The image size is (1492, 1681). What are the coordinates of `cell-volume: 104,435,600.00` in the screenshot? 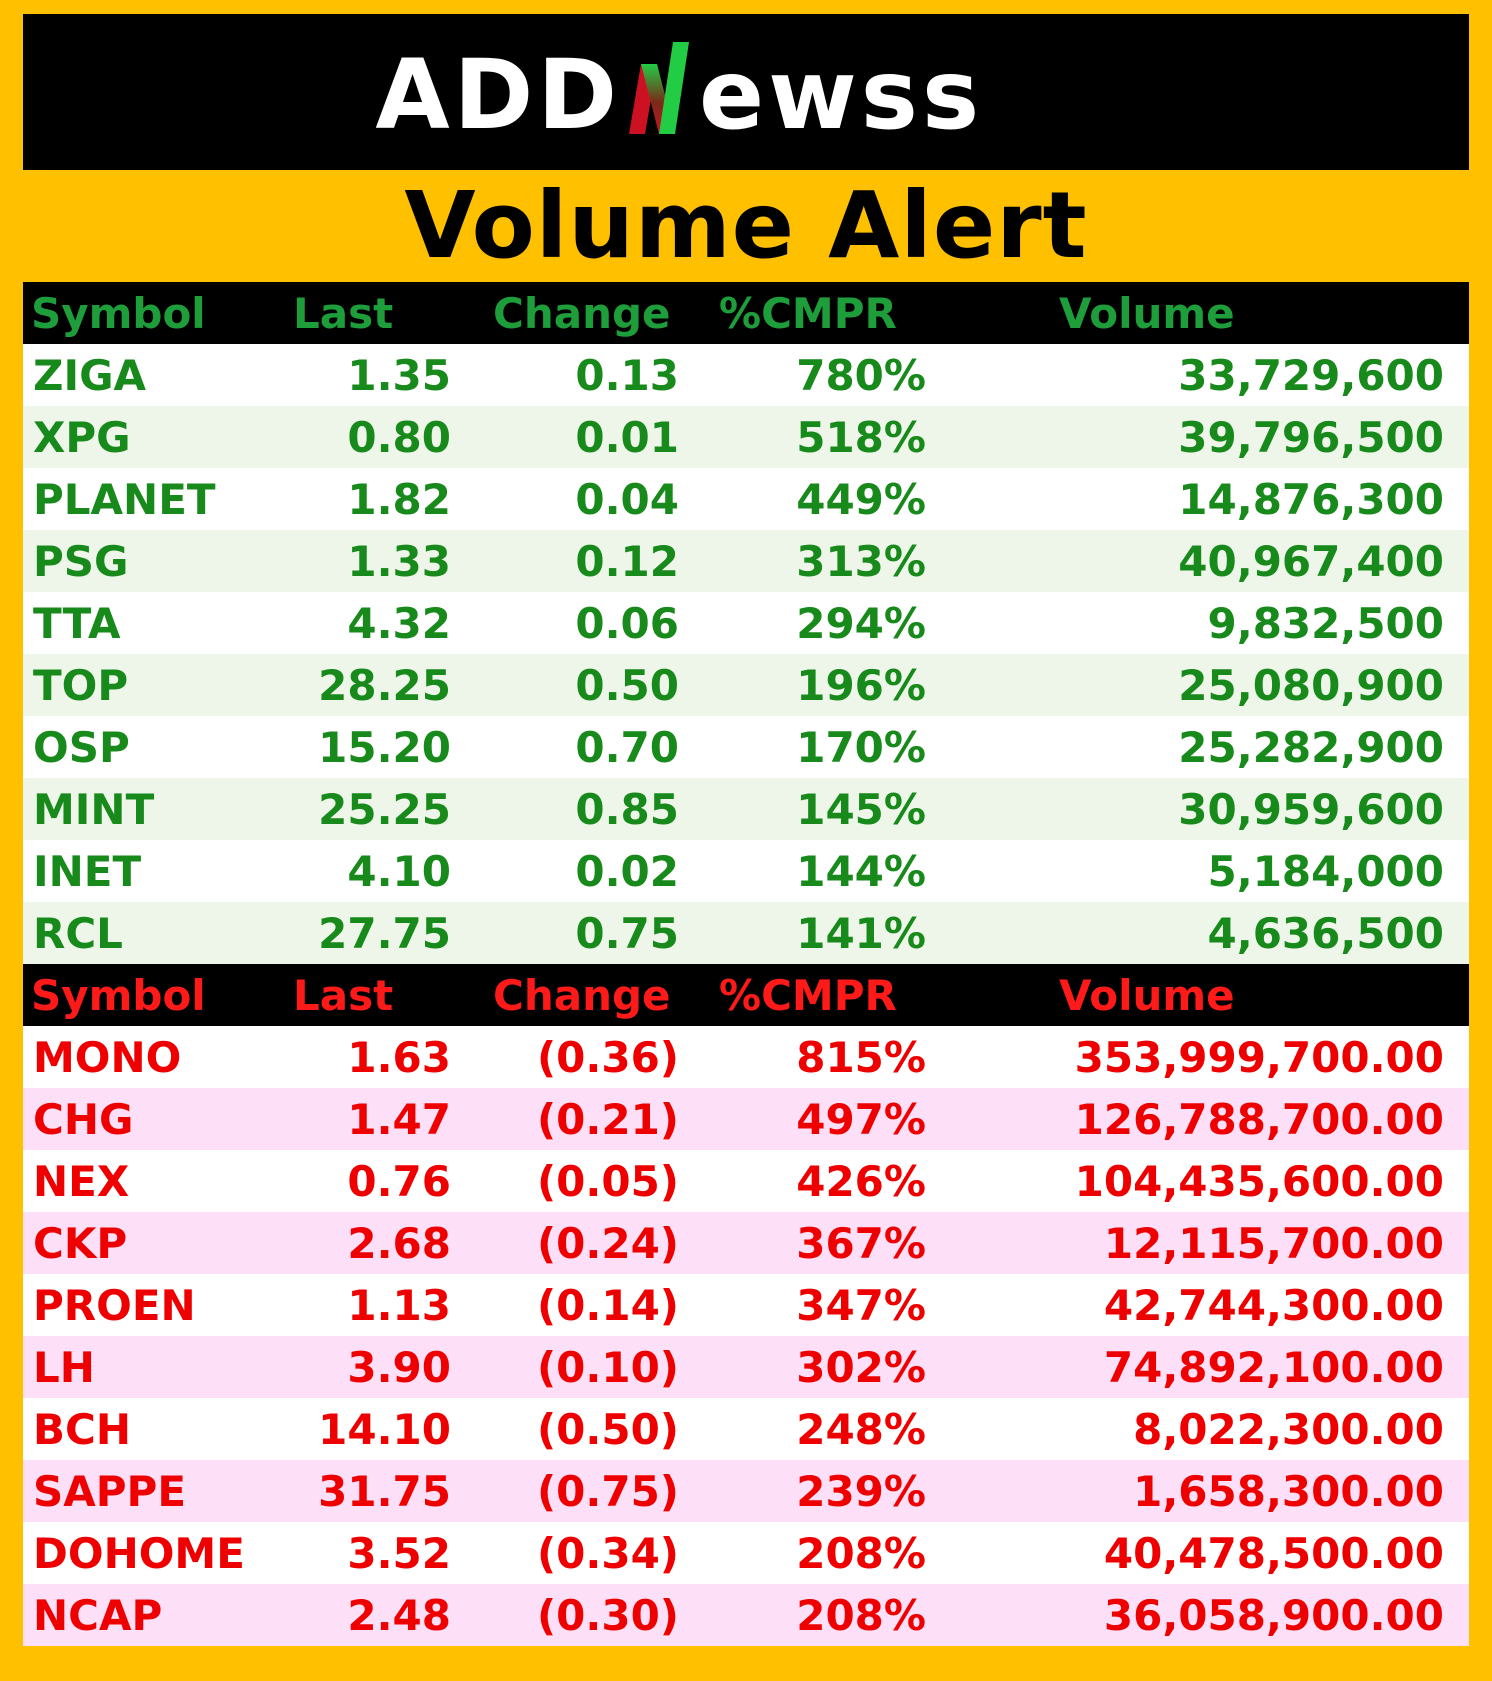 It's located at (1259, 1181).